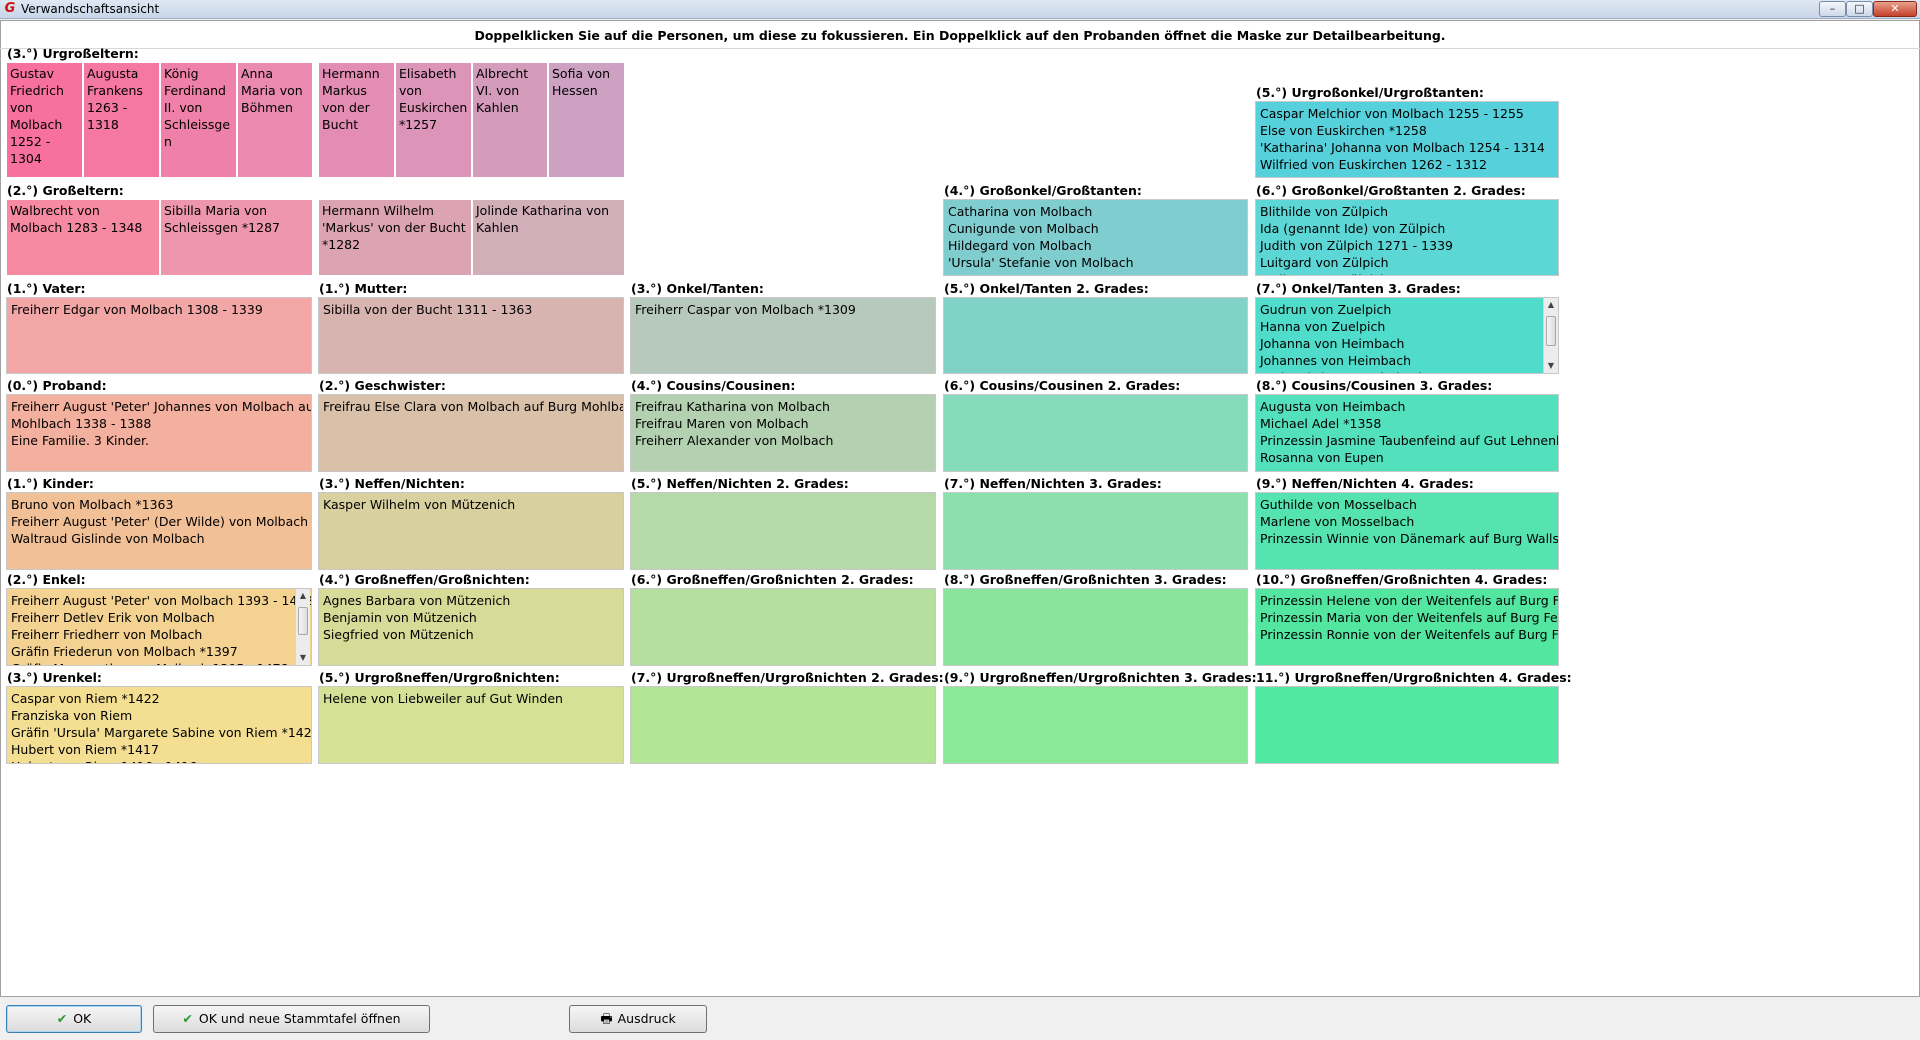 The width and height of the screenshot is (1920, 1040). I want to click on relative-entry: Ida (genannt Ide) von Zülpich, so click(1353, 228).